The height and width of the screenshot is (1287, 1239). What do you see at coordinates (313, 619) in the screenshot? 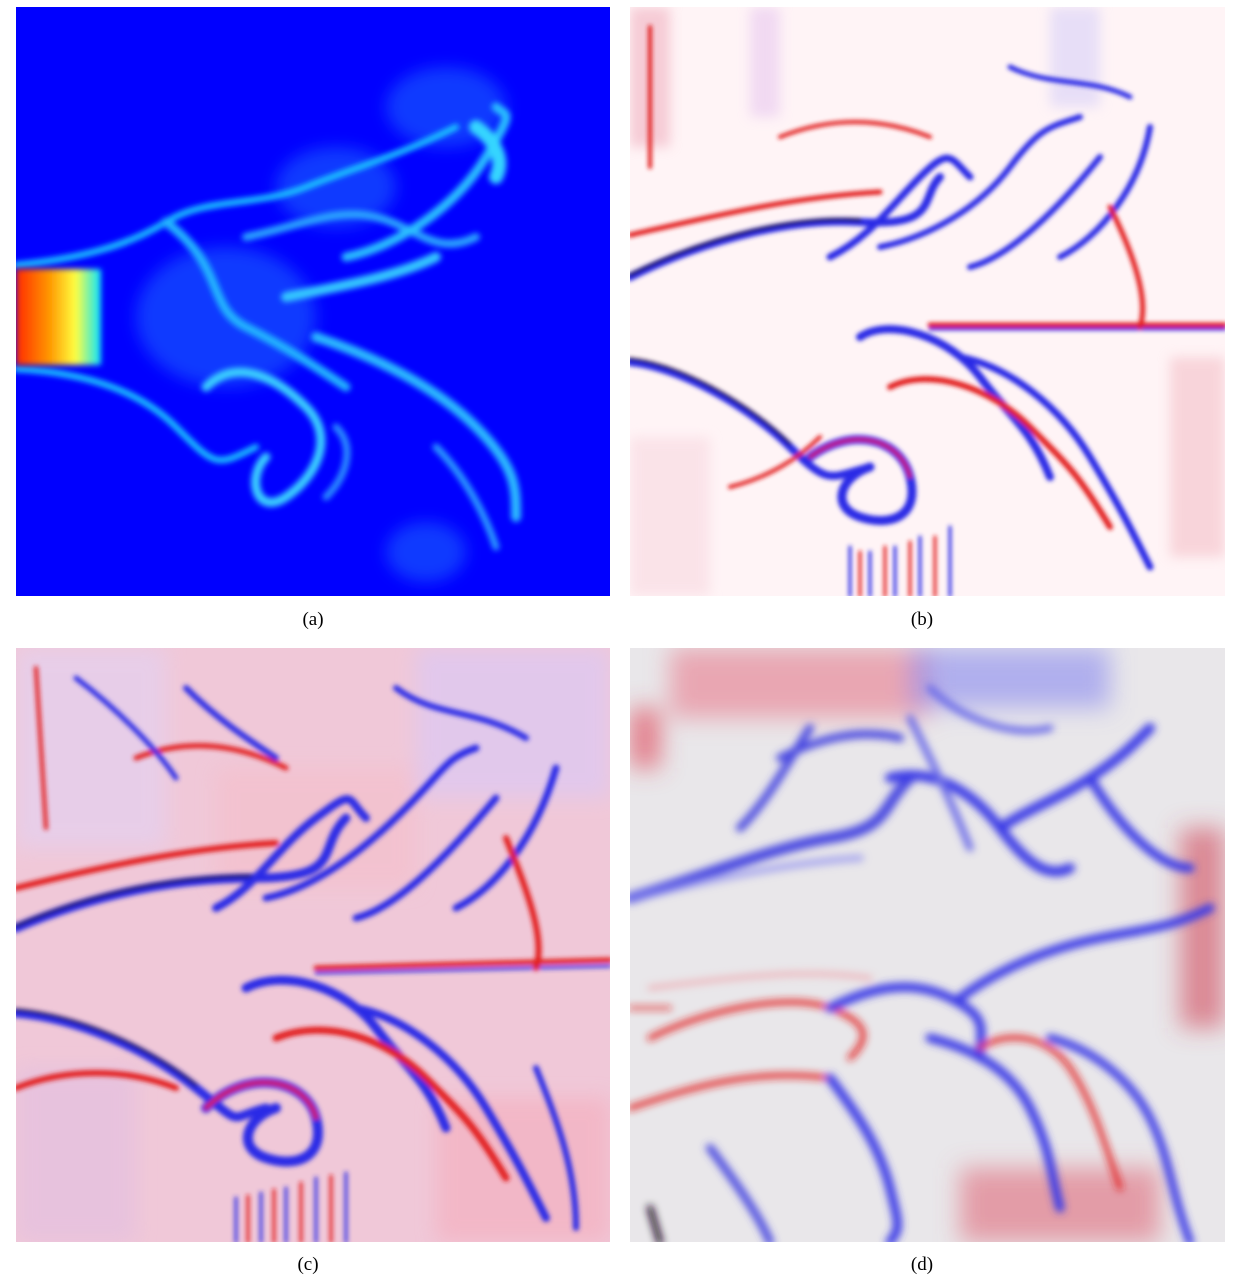
I see `caption-a: (a)` at bounding box center [313, 619].